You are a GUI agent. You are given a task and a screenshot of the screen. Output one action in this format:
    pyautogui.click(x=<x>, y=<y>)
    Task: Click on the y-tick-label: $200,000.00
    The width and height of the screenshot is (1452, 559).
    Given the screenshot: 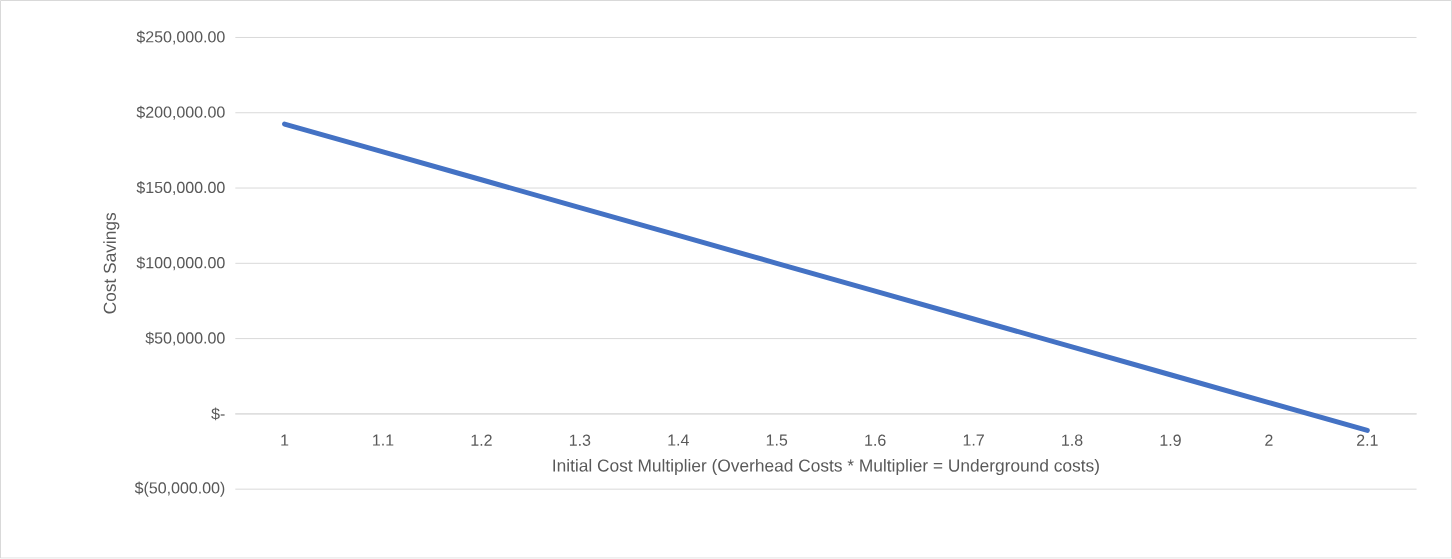 What is the action you would take?
    pyautogui.click(x=180, y=113)
    